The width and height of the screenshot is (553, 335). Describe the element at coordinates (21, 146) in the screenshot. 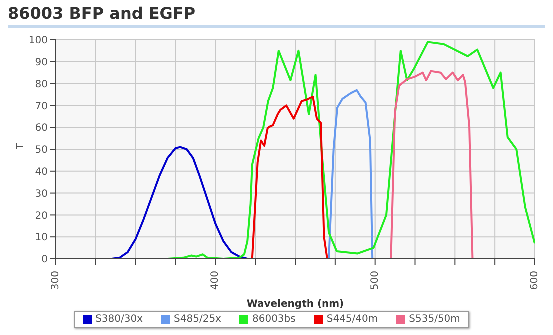

I see `y-axis-title: T` at that location.